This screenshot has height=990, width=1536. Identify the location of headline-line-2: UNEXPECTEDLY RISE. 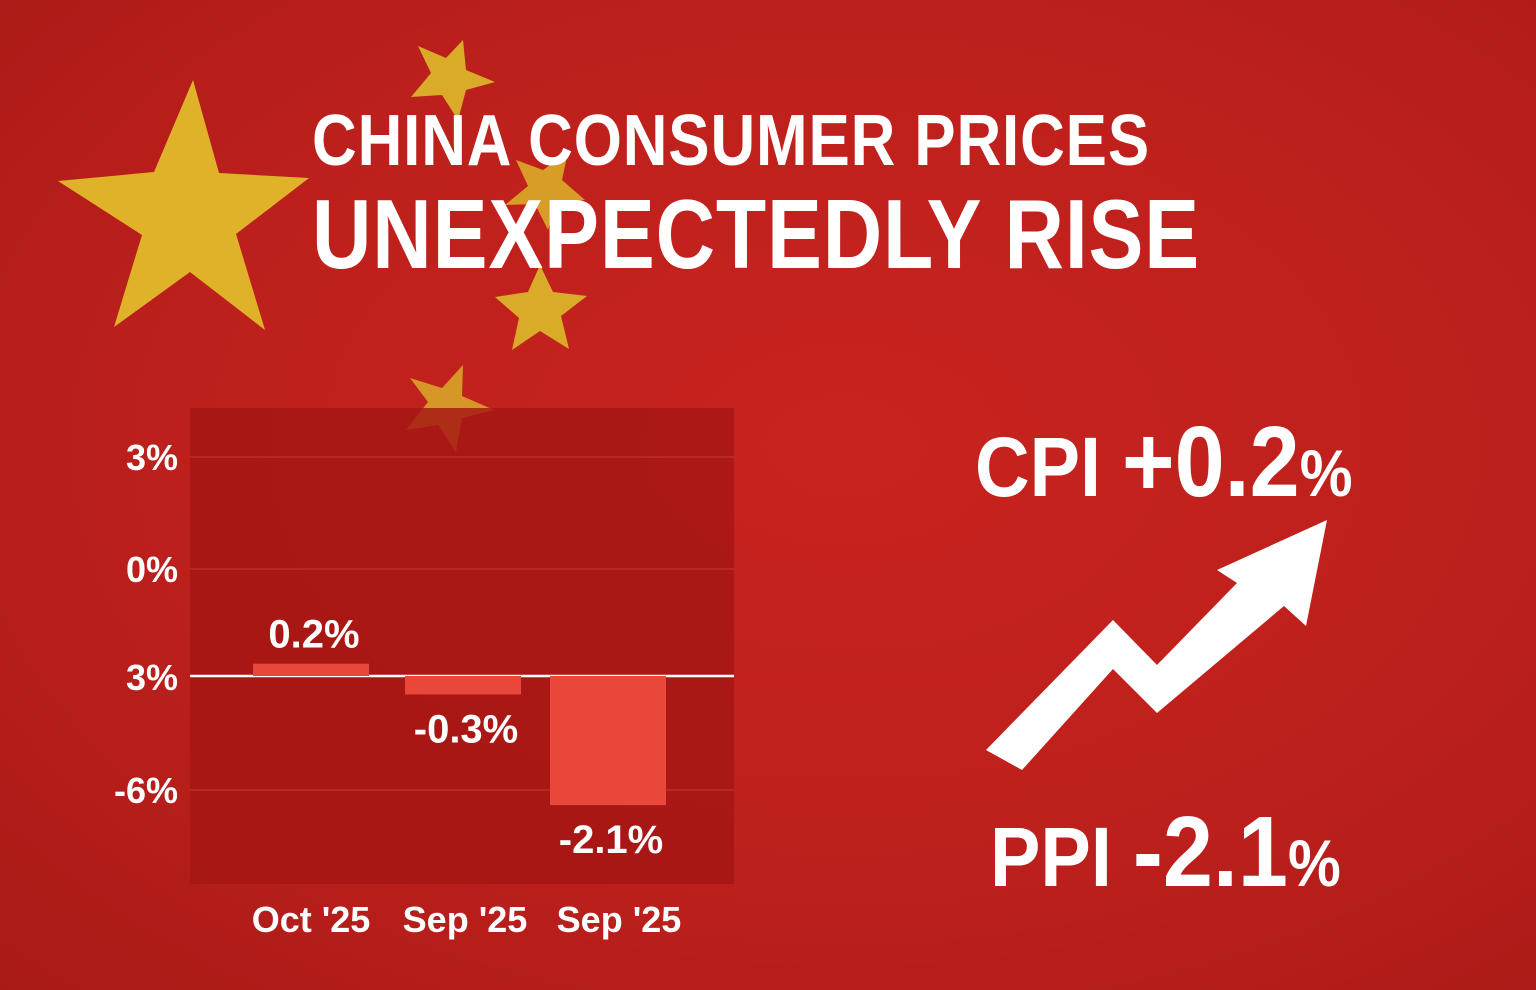
(756, 234).